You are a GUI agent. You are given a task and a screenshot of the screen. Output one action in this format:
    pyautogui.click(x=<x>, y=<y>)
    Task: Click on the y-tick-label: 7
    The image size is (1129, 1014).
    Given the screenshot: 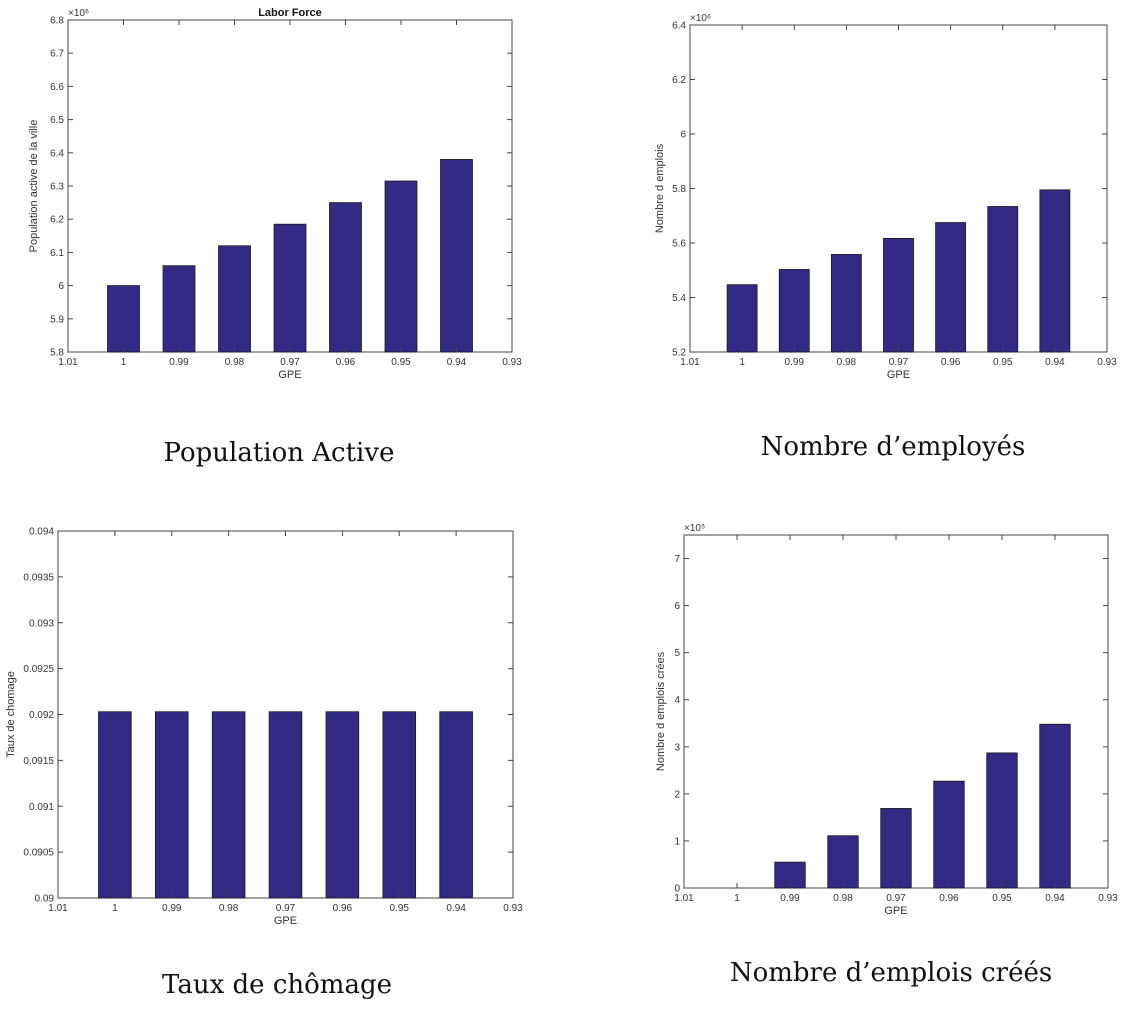 What is the action you would take?
    pyautogui.click(x=677, y=559)
    